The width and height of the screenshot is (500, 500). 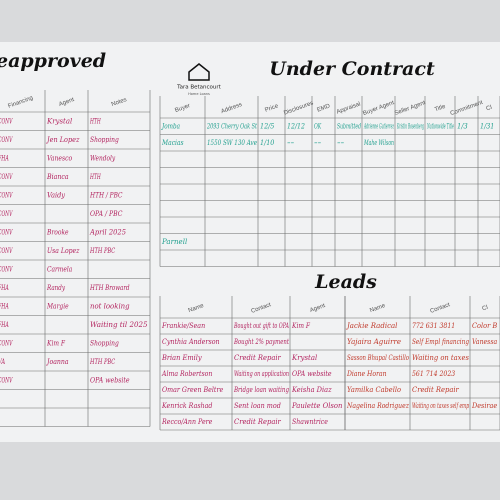 I want to click on cell-text: Waiting on taxes, so click(x=440, y=358).